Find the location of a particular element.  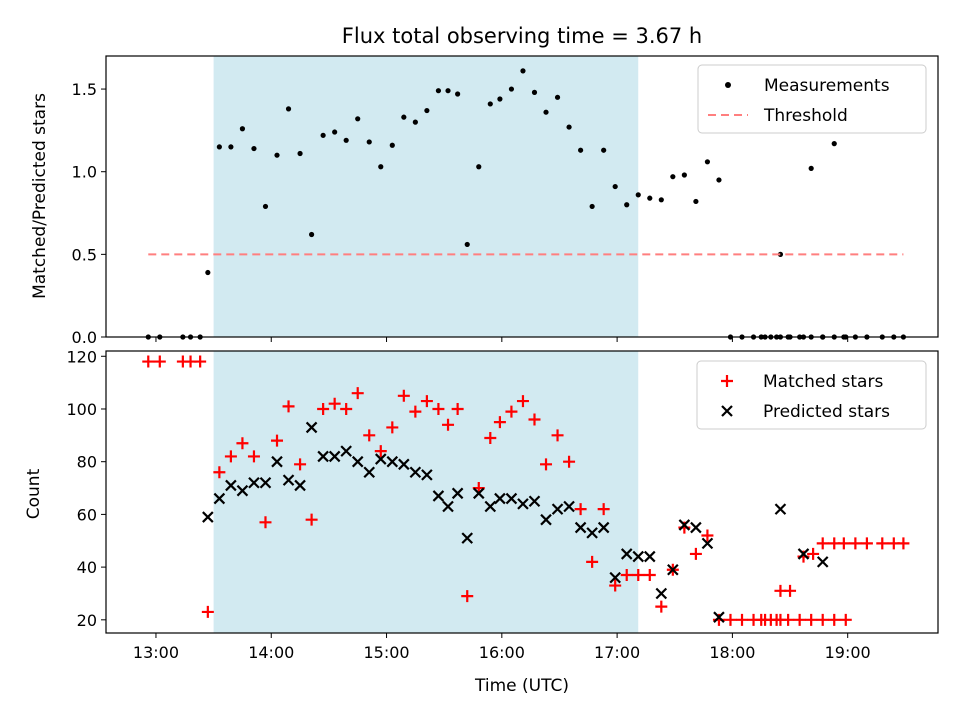

legend-measurement-marker is located at coordinates (728, 85).